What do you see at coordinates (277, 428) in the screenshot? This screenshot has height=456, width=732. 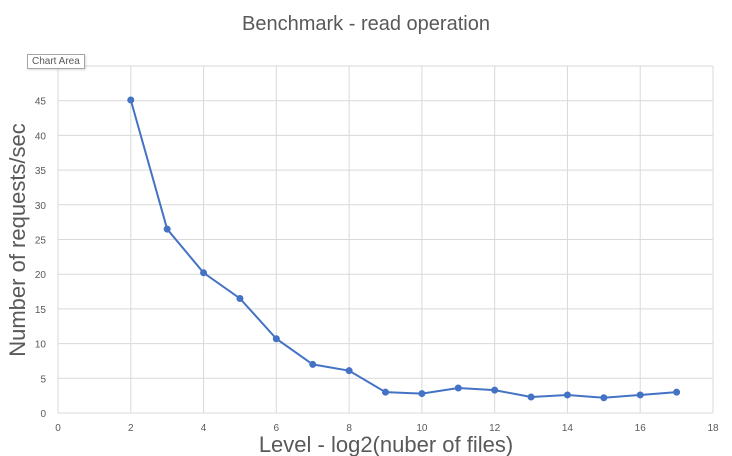 I see `x-tick-label: 6` at bounding box center [277, 428].